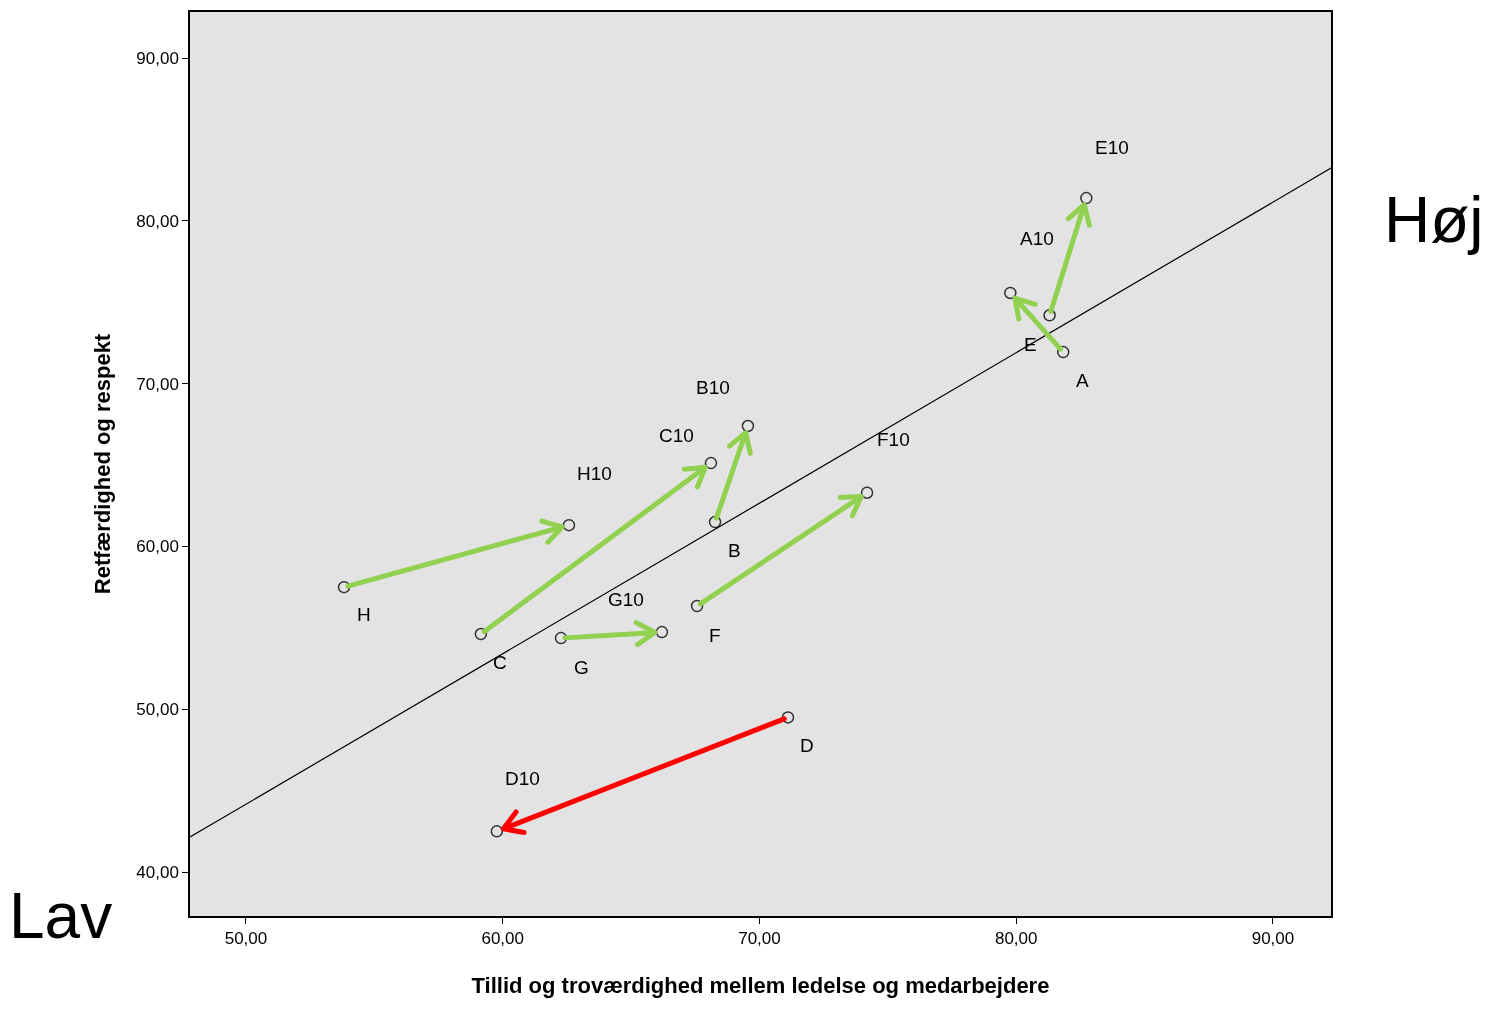 The image size is (1503, 1018). What do you see at coordinates (157, 710) in the screenshot?
I see `y-tick-label: 50,00` at bounding box center [157, 710].